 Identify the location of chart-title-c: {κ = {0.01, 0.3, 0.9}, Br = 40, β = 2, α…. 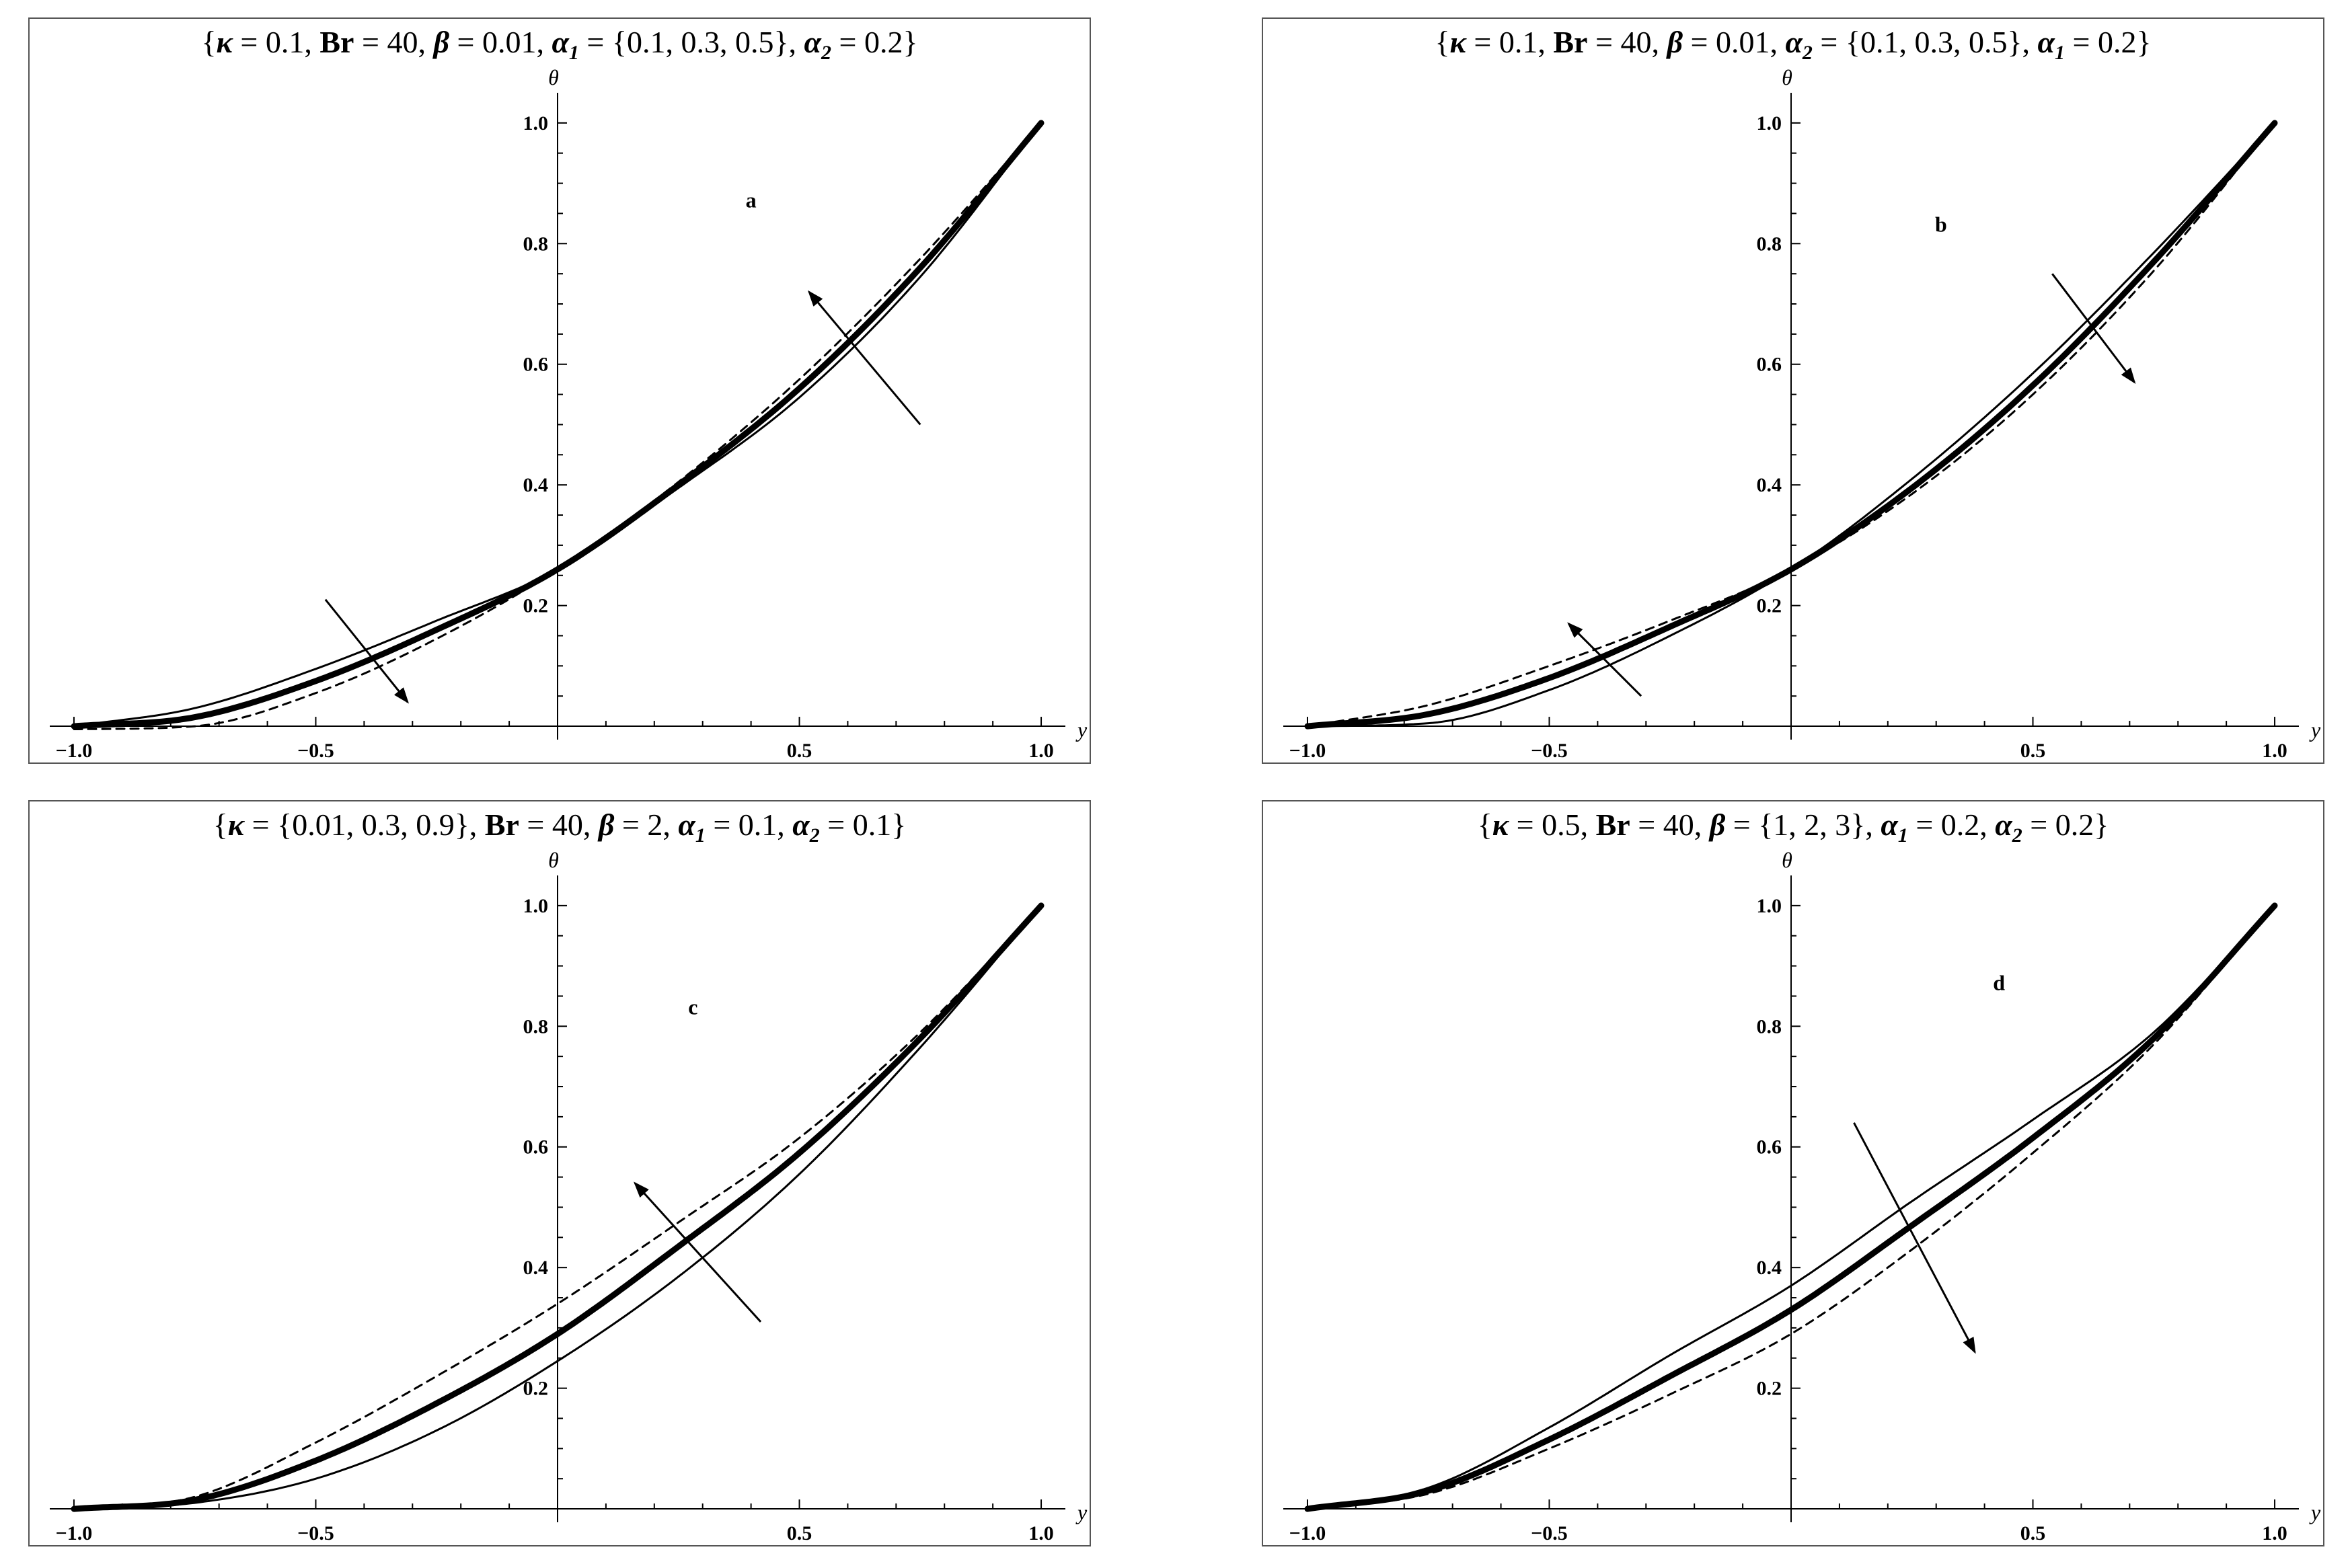
(560, 827).